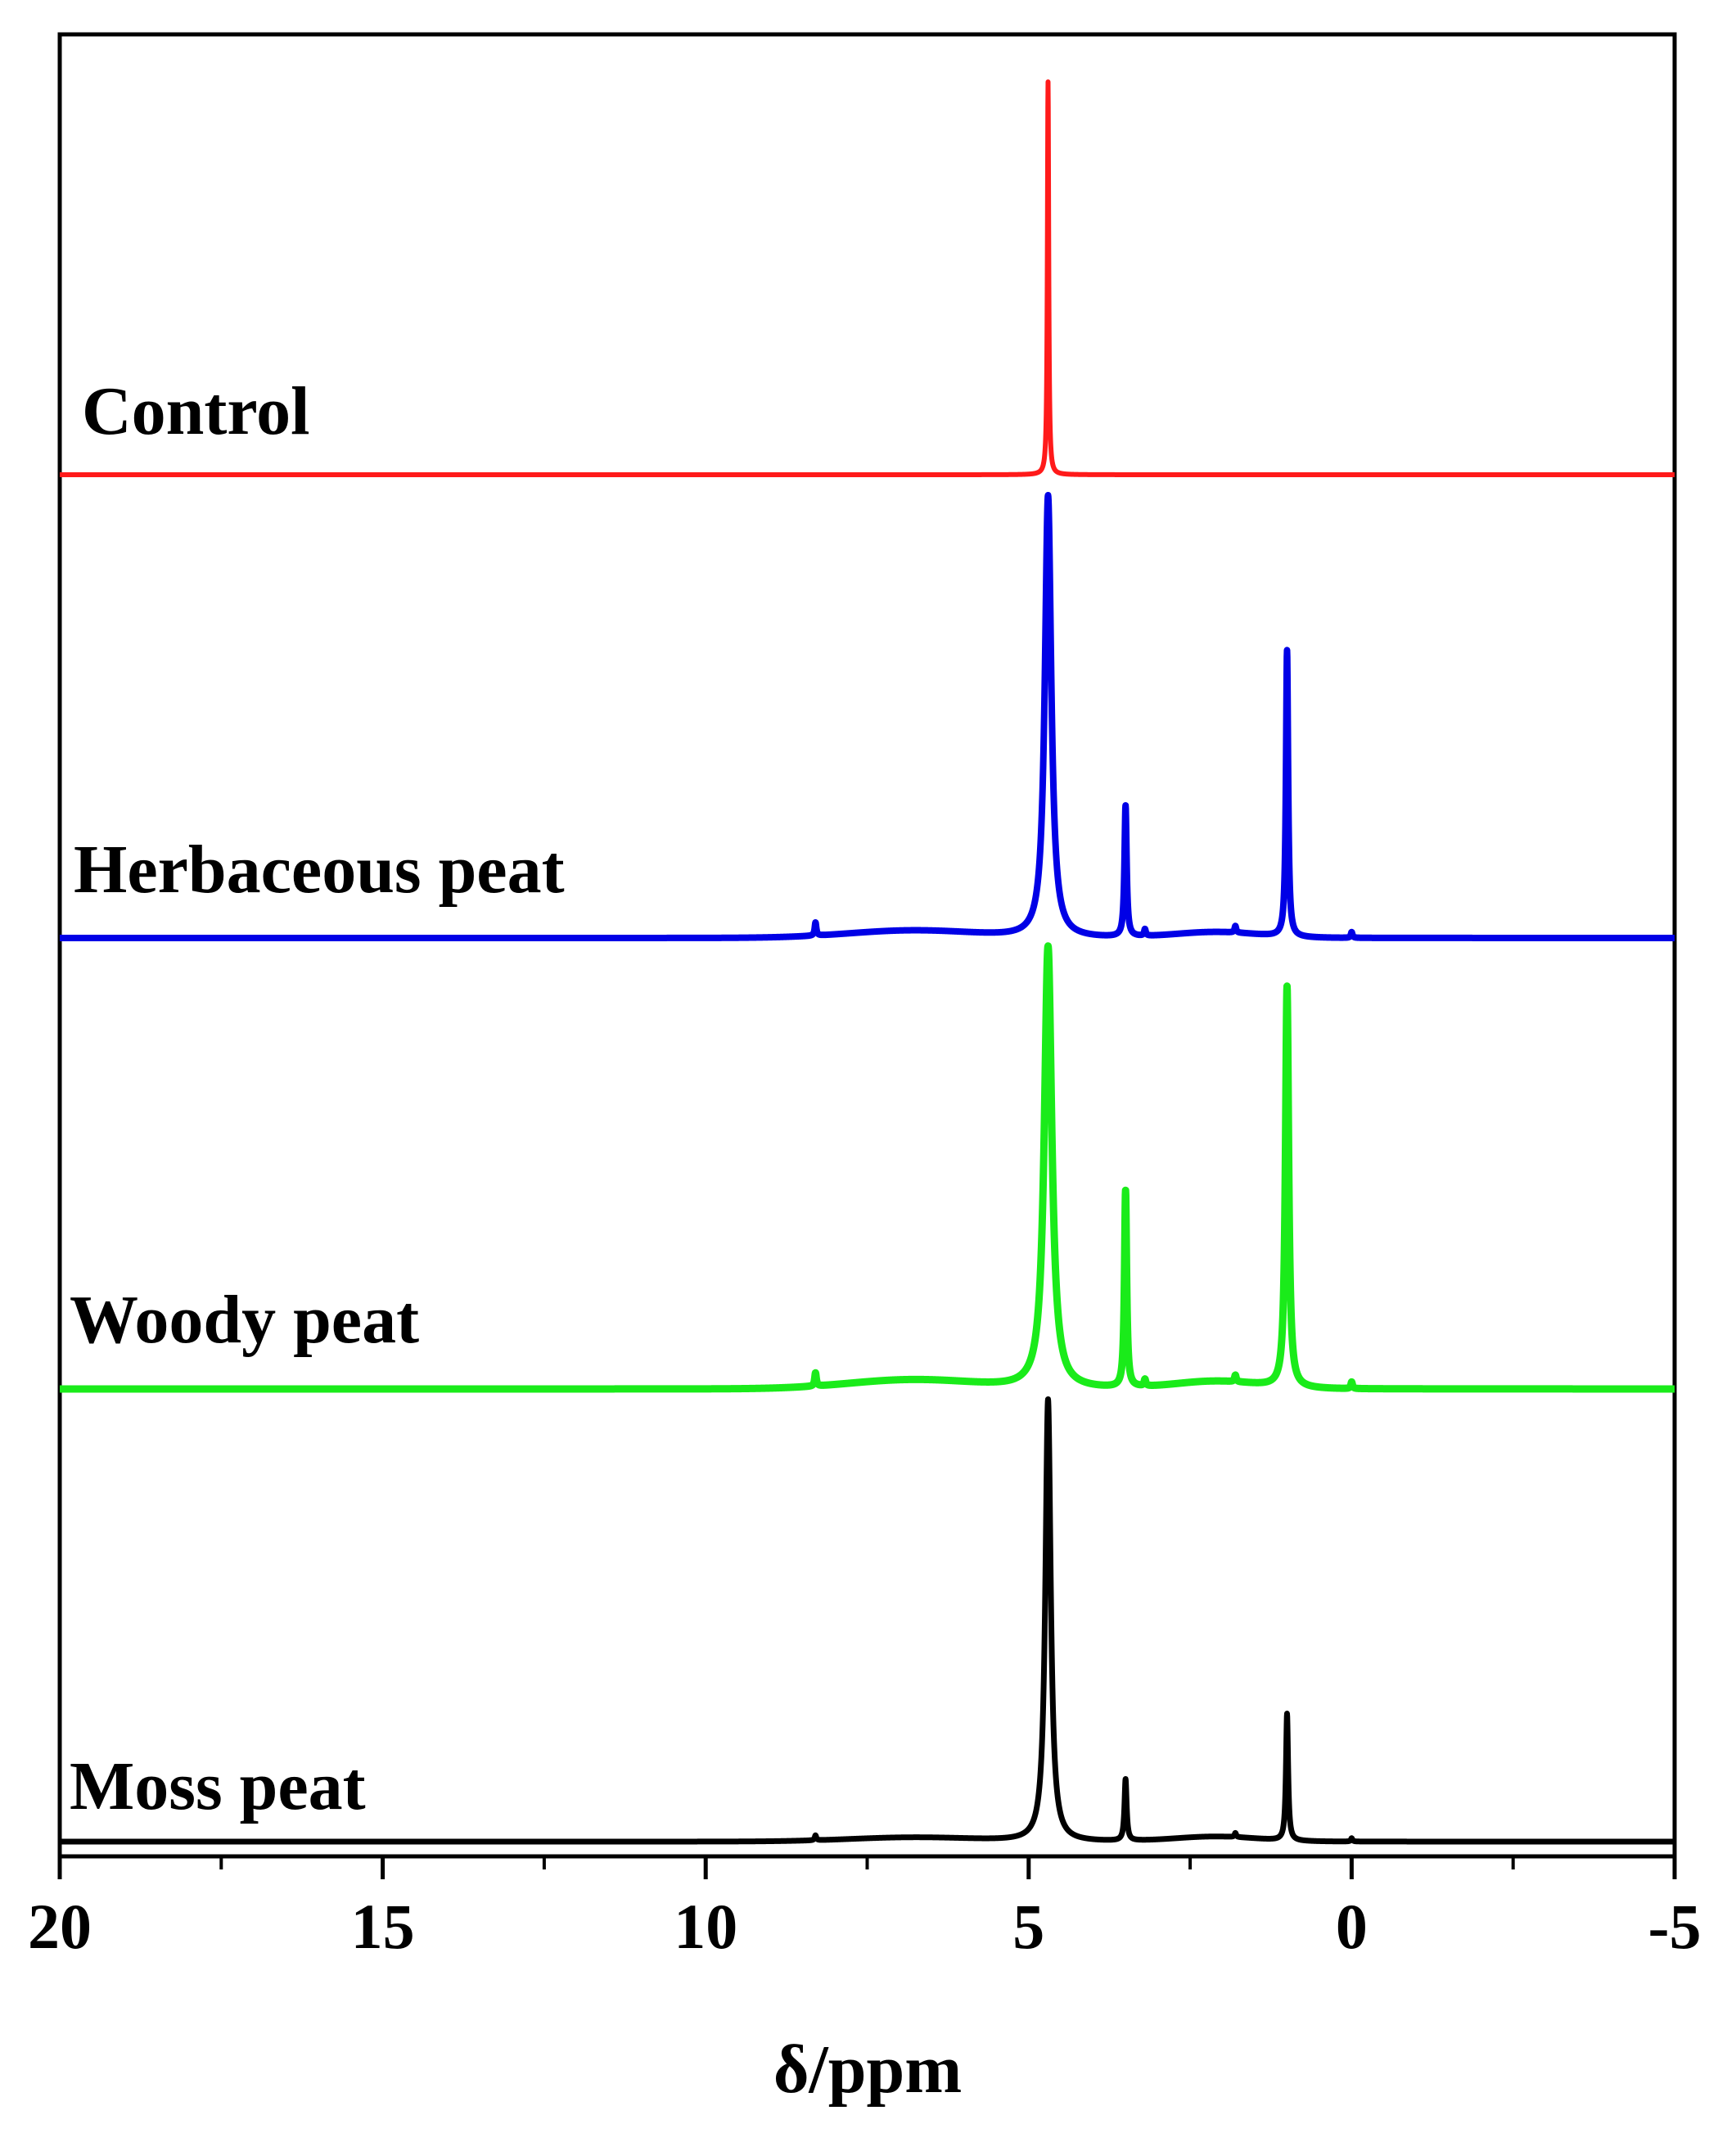 This screenshot has width=1736, height=2133. What do you see at coordinates (864, 1909) in the screenshot?
I see `x-axis: 20 15 10 5 0 -5` at bounding box center [864, 1909].